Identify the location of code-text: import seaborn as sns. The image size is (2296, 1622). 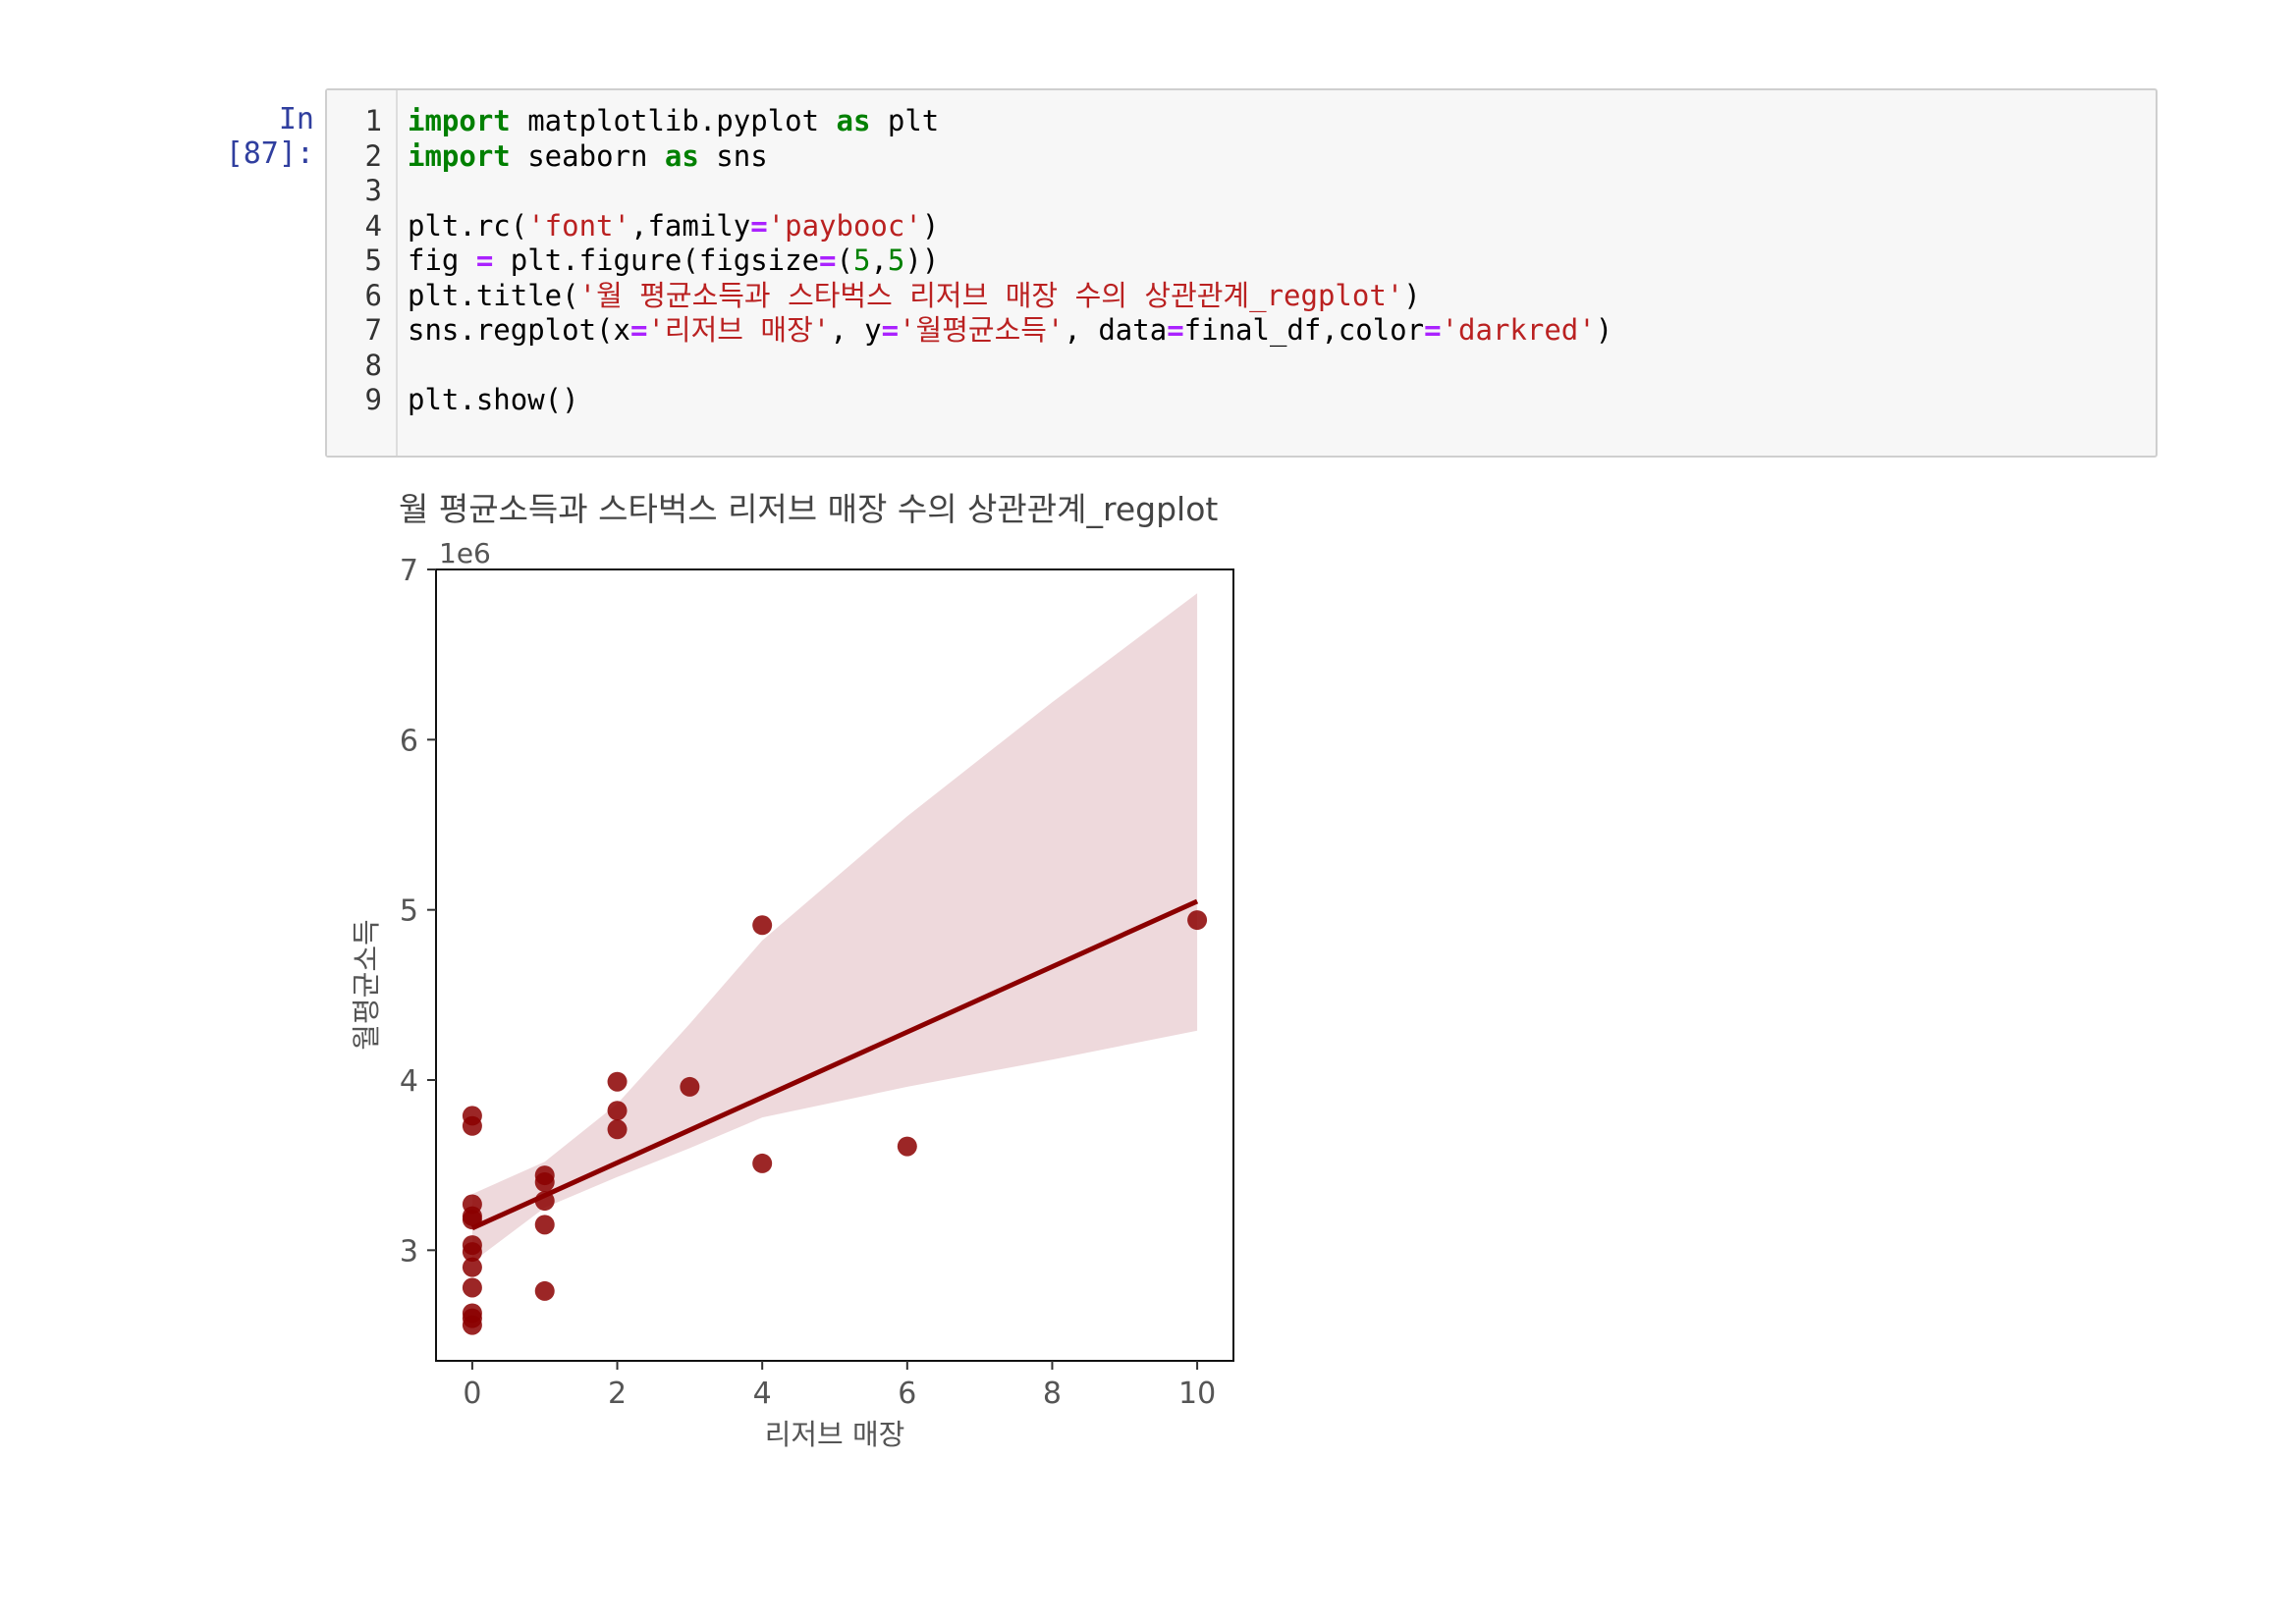
(588, 157).